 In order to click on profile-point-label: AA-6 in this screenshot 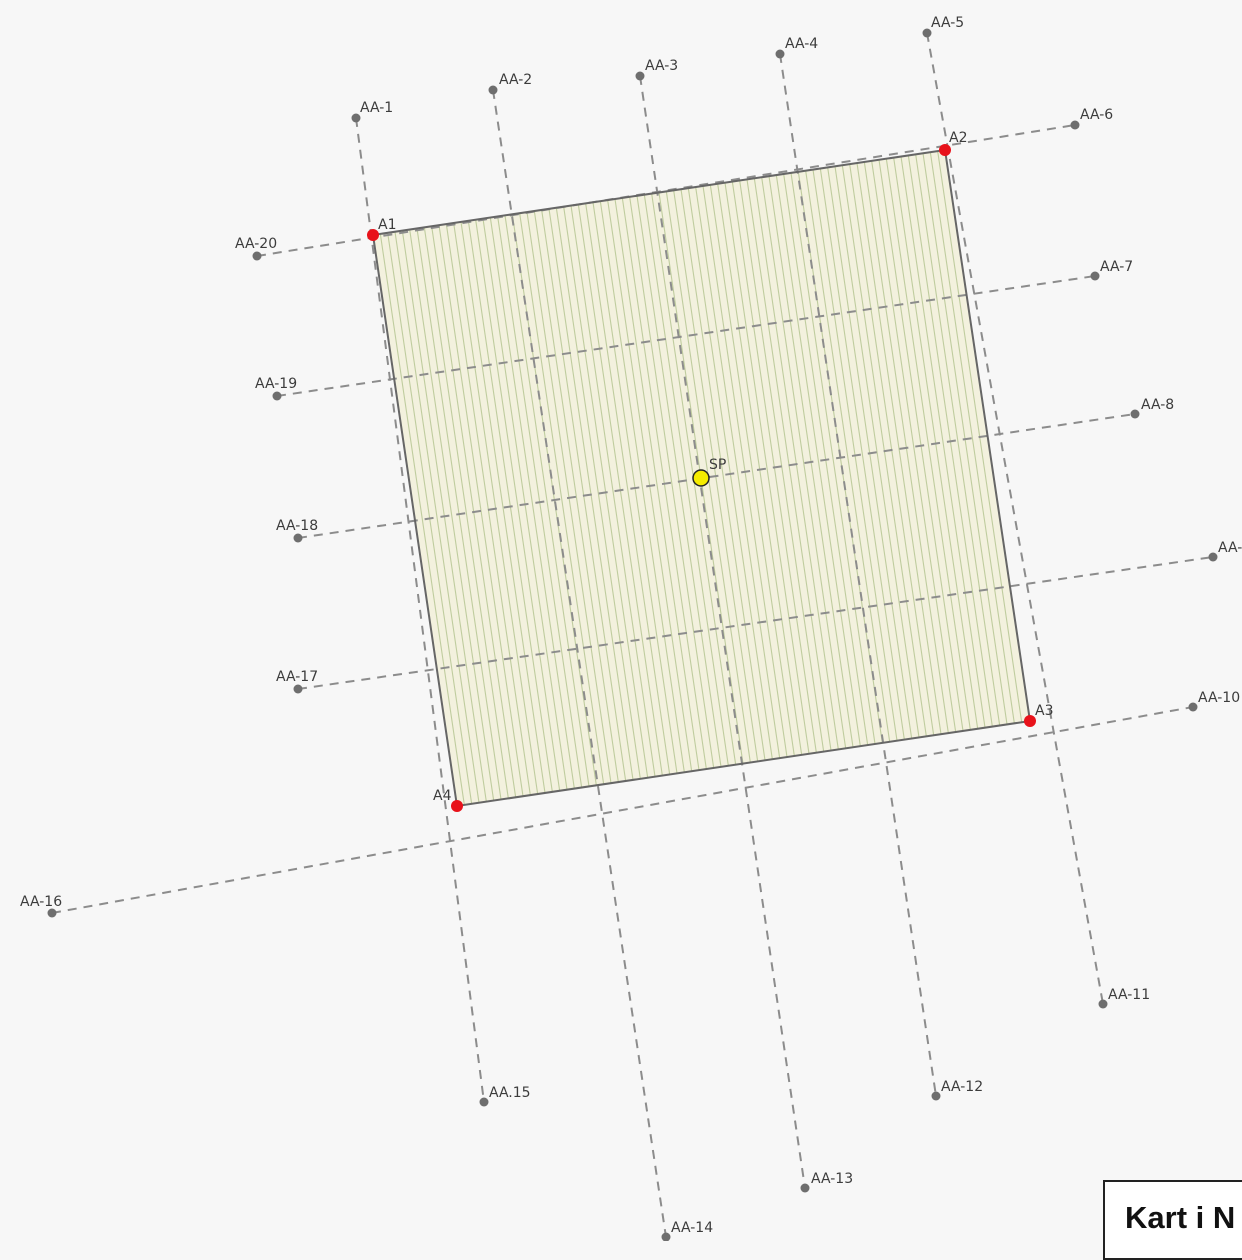, I will do `click(1096, 115)`.